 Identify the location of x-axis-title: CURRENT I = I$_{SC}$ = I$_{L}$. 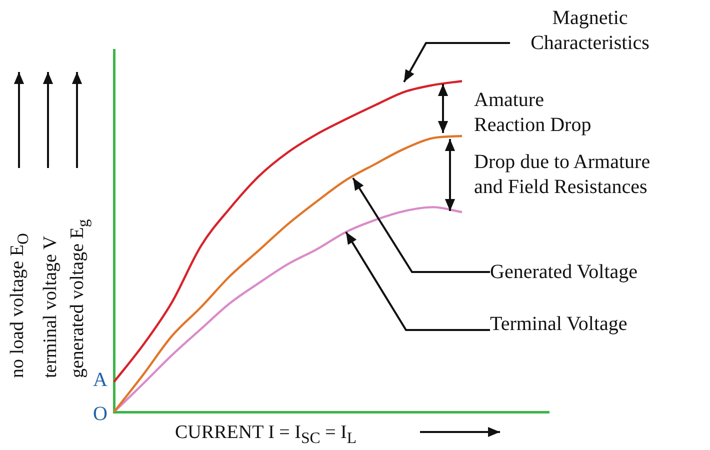
(266, 435).